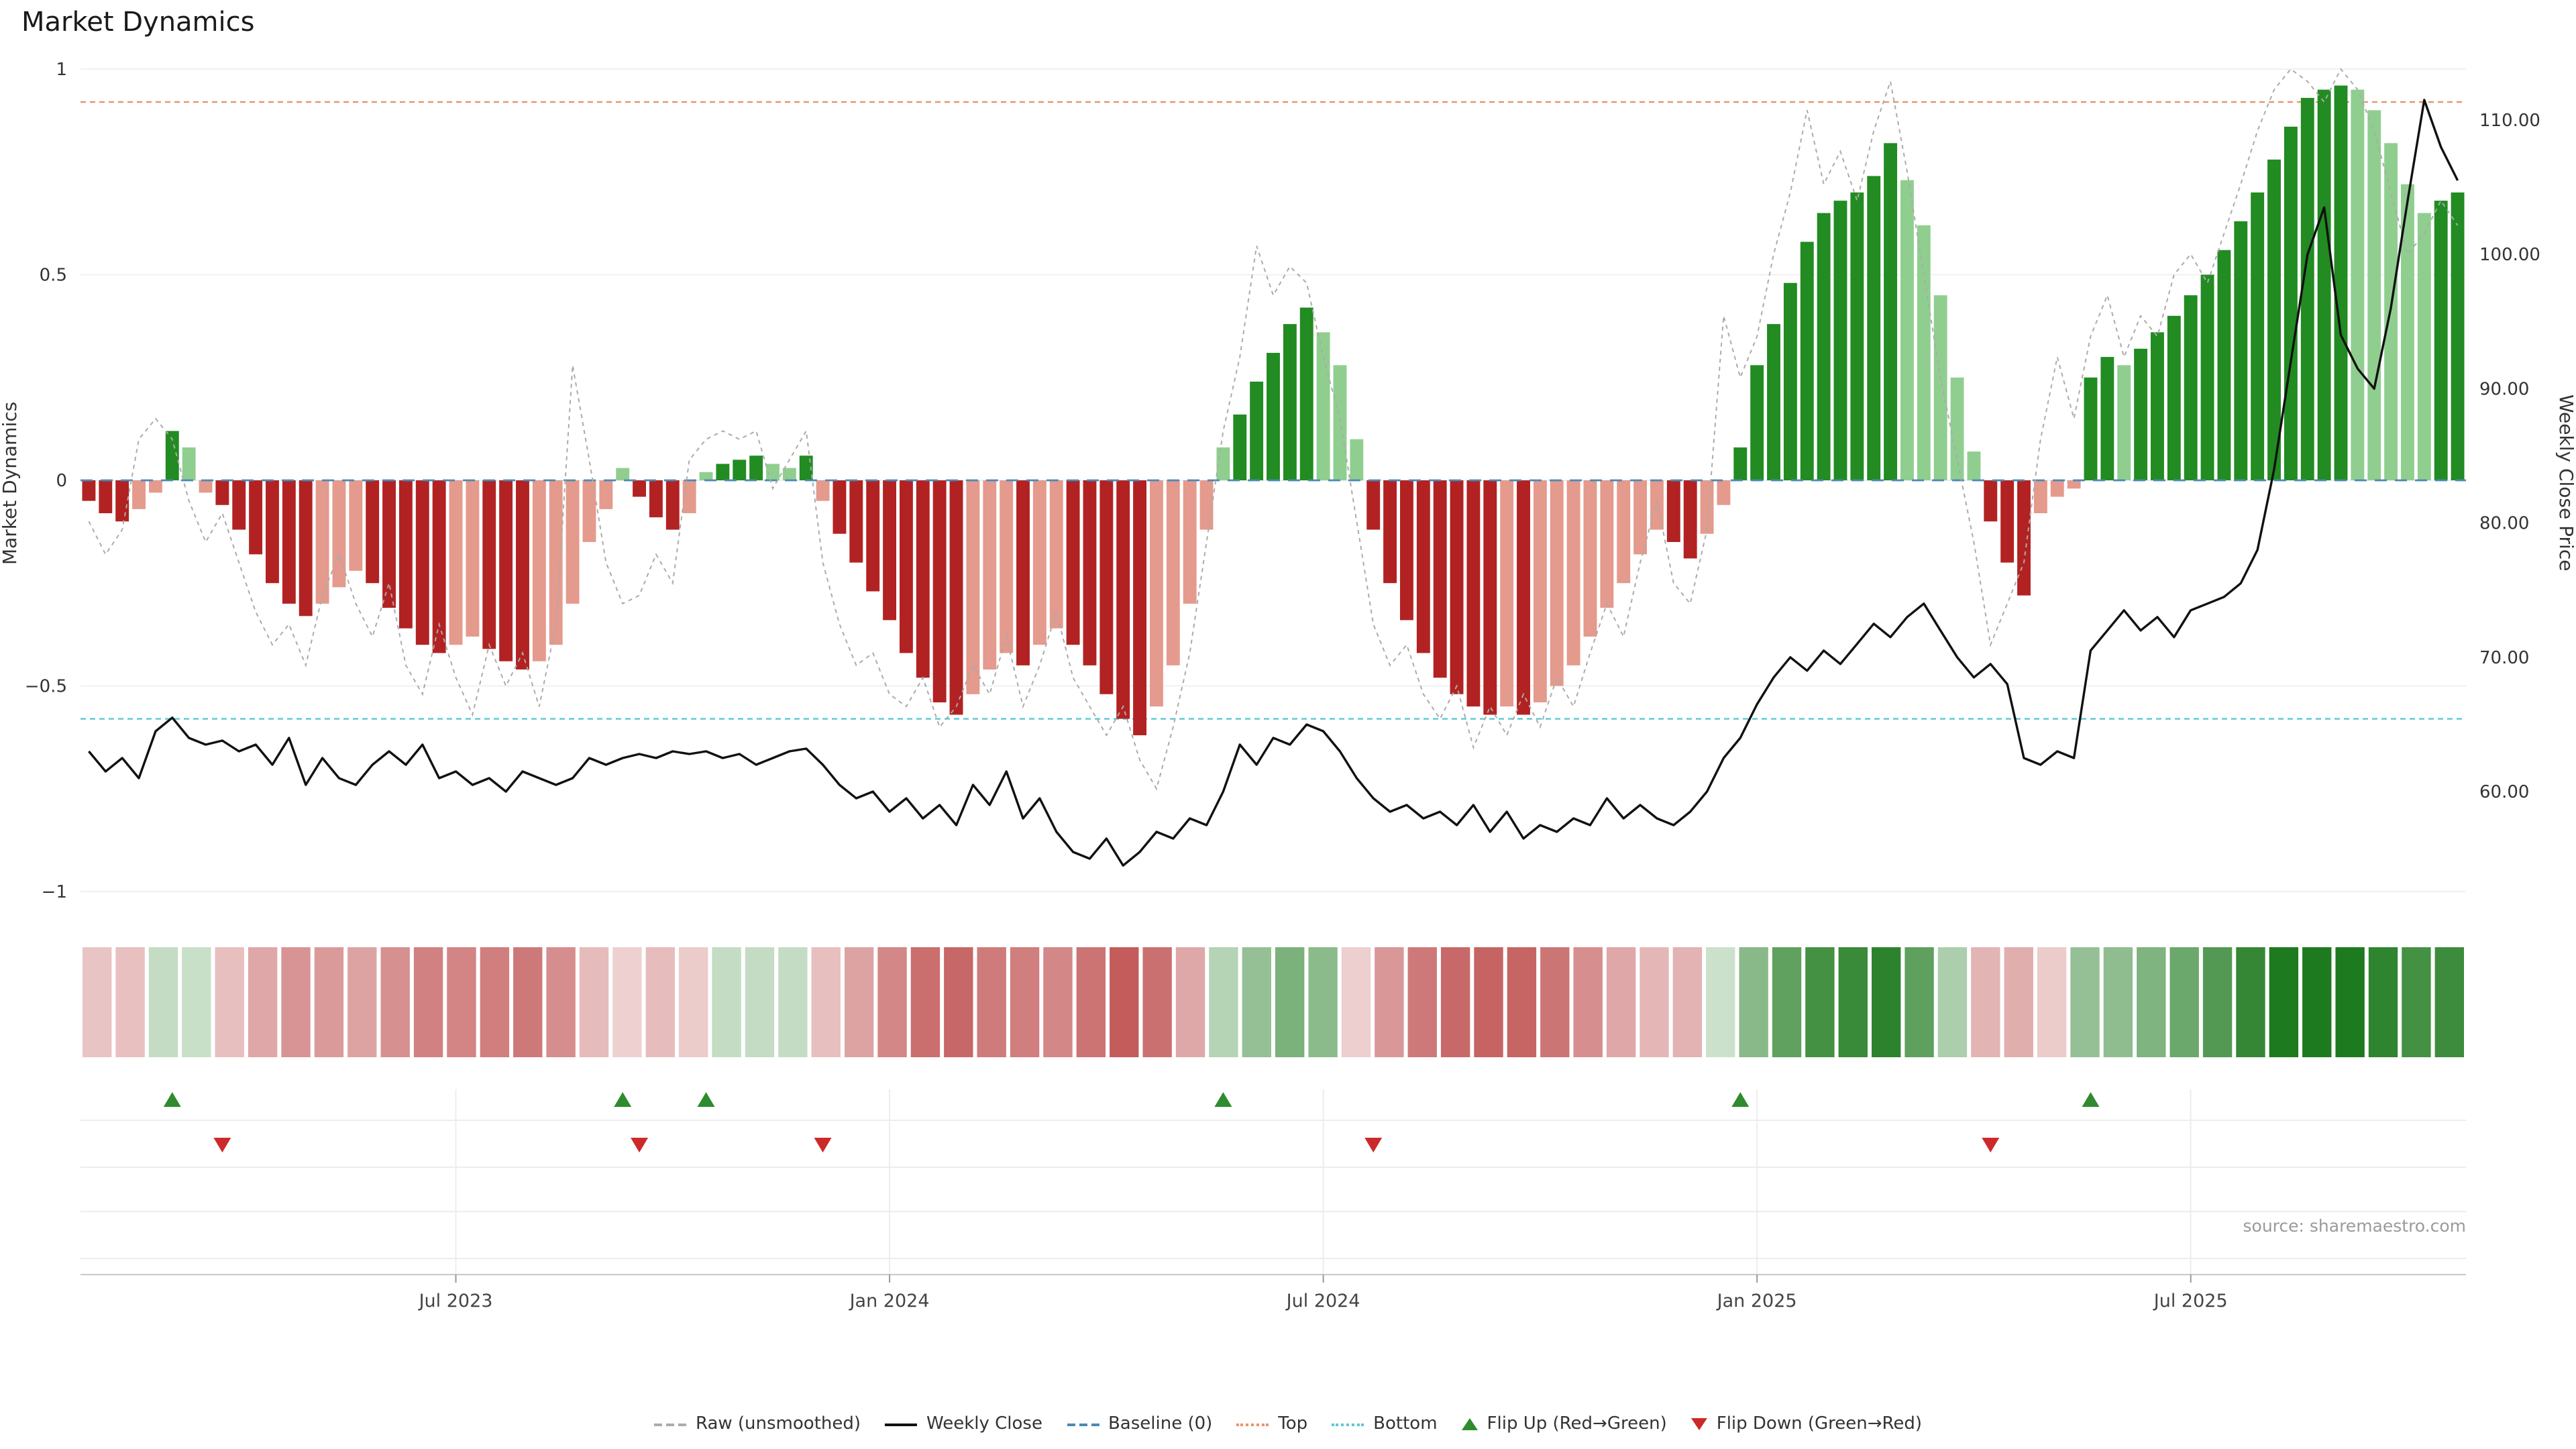 This screenshot has width=2576, height=1449. I want to click on legend-label-baseline: Baseline (0), so click(1160, 1424).